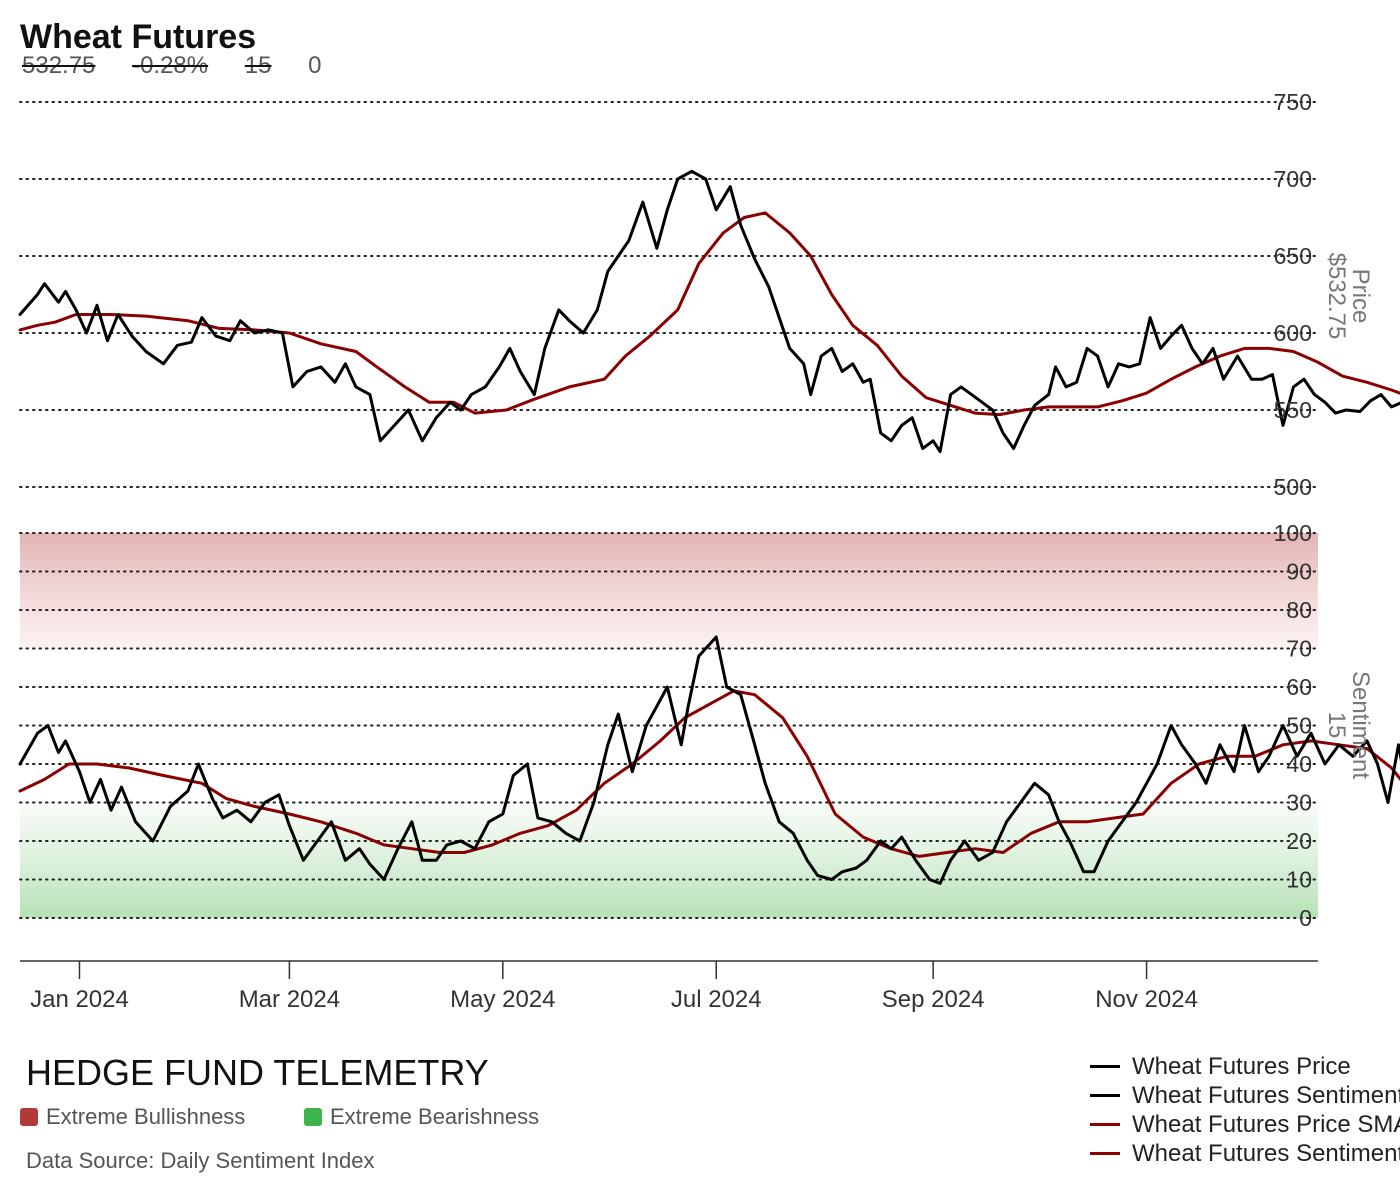  Describe the element at coordinates (1293, 410) in the screenshot. I see `price-tick-label: 550` at that location.